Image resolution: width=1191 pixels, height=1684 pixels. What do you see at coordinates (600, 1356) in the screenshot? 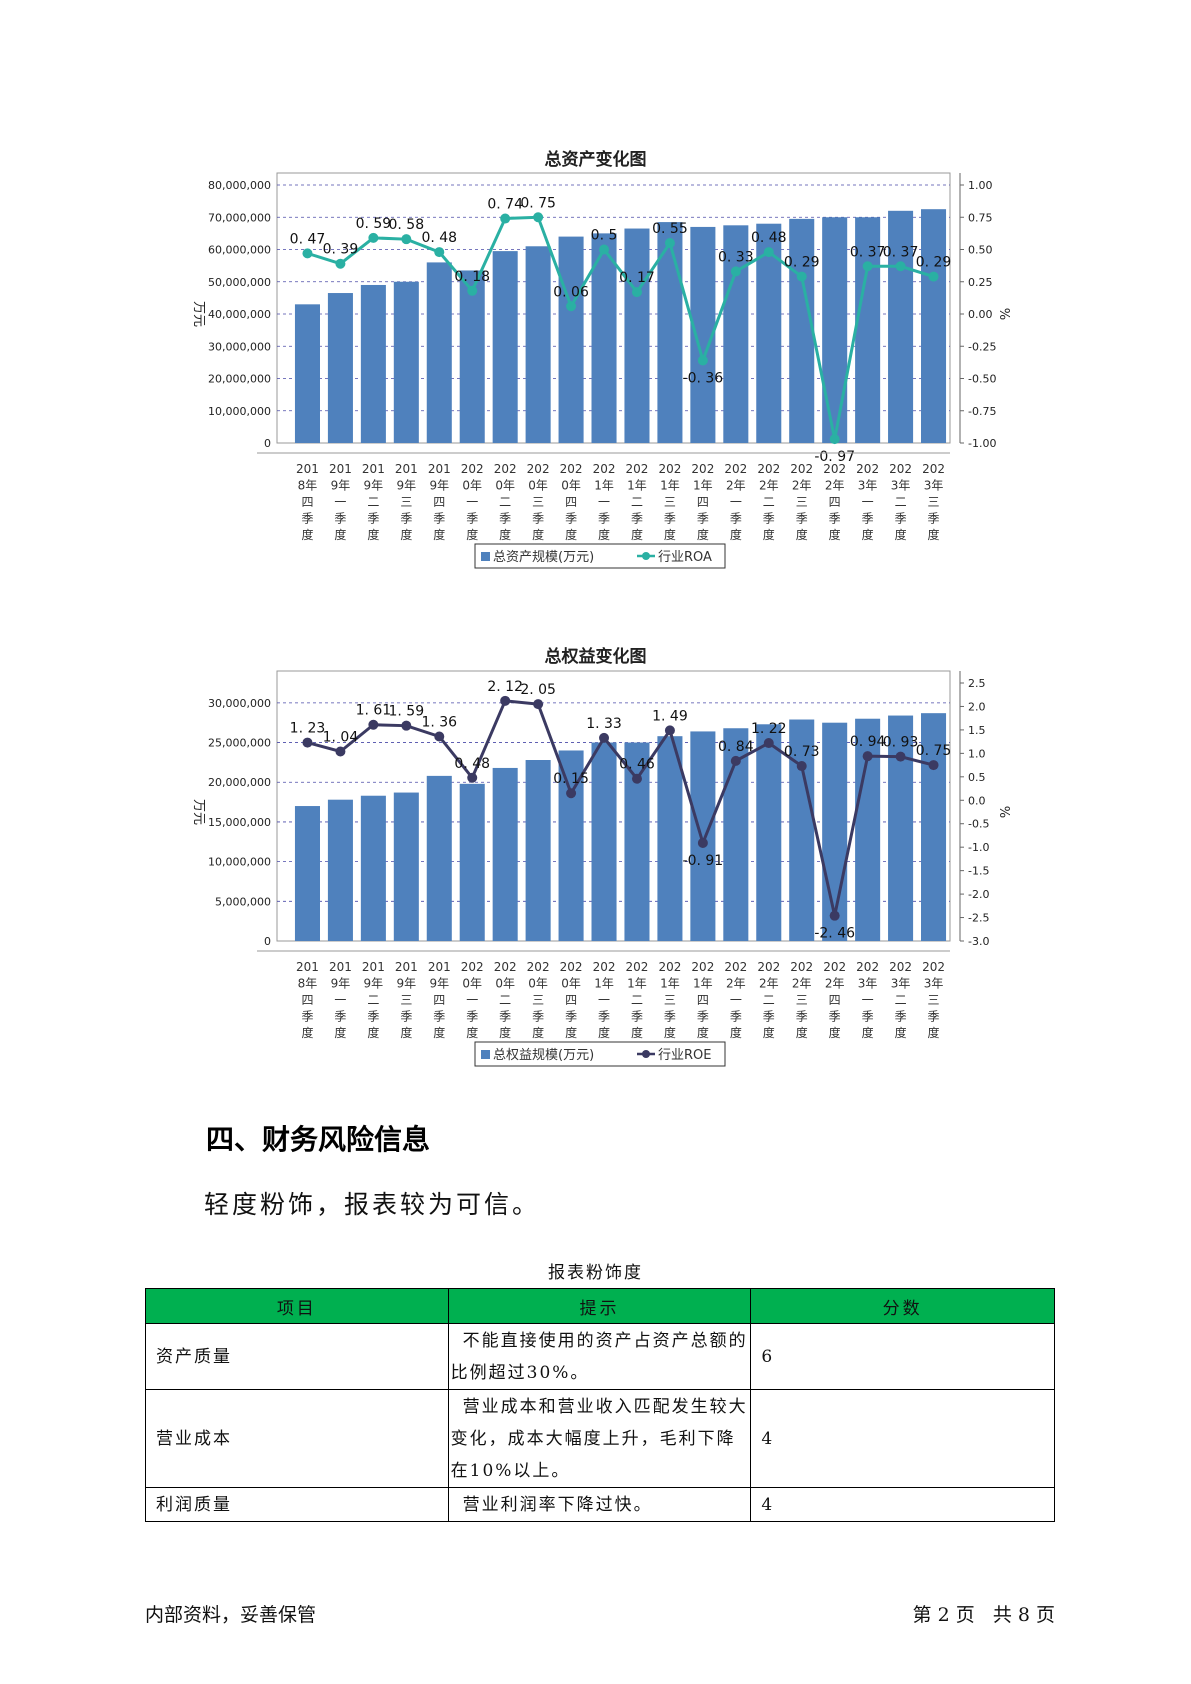
I see `table-row: 资产质量 不能直接使用的资产占资产总额的比例超过30%。 6` at bounding box center [600, 1356].